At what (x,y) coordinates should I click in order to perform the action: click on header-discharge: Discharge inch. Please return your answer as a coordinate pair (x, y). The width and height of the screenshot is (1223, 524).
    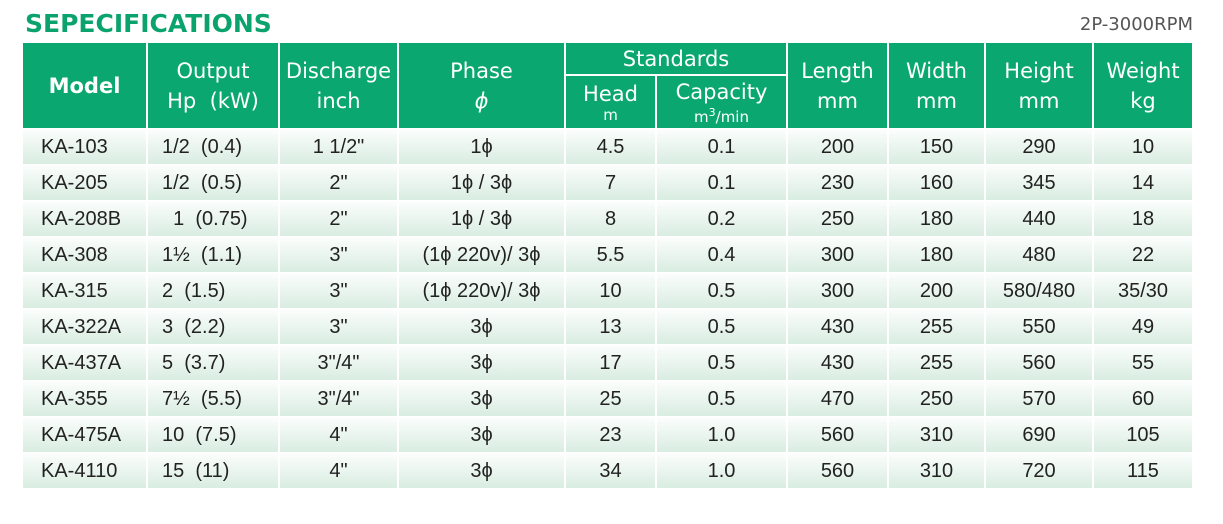
    Looking at the image, I should click on (338, 86).